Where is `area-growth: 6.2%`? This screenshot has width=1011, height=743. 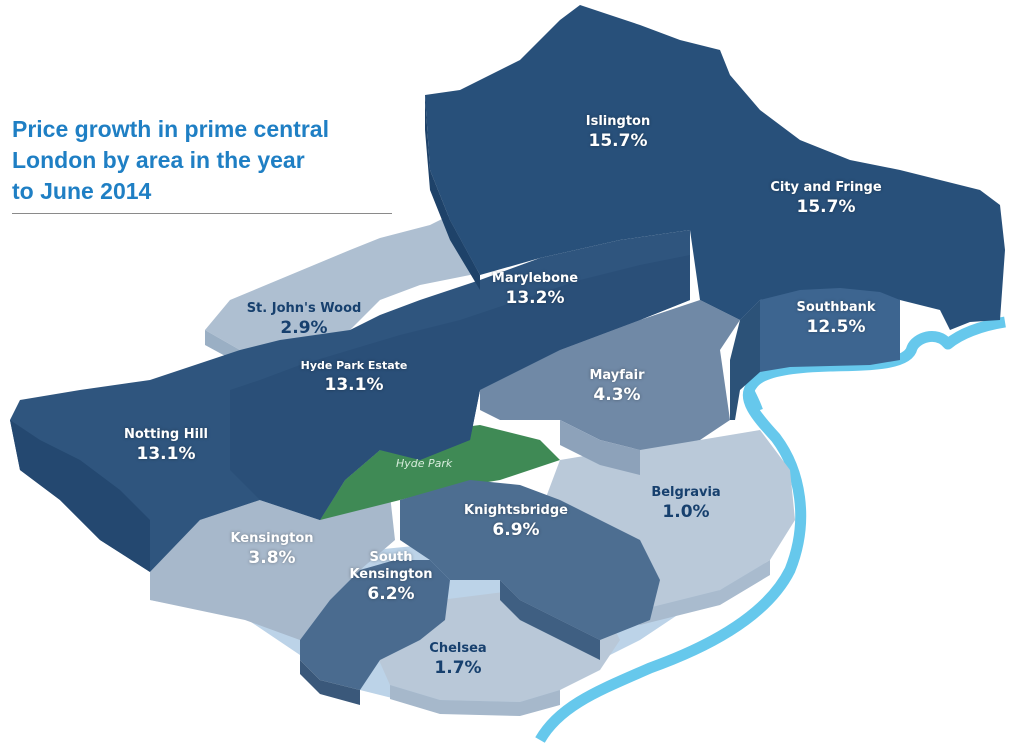
area-growth: 6.2% is located at coordinates (391, 594).